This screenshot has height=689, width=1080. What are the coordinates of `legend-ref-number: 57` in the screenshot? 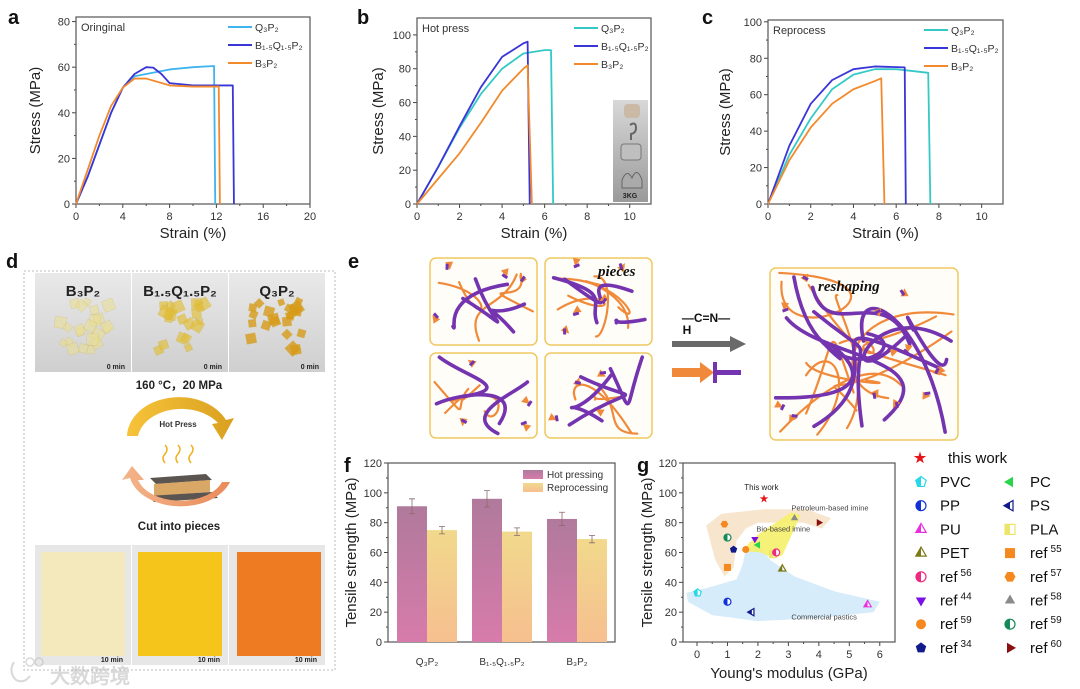 It's located at (1057, 573).